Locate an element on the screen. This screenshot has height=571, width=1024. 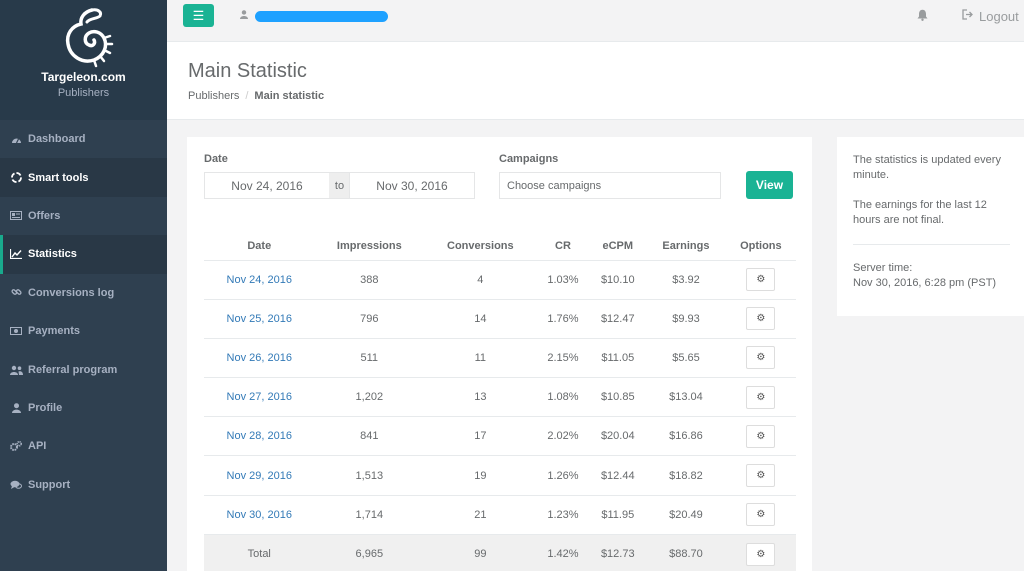
column-header-date: Date is located at coordinates (259, 247).